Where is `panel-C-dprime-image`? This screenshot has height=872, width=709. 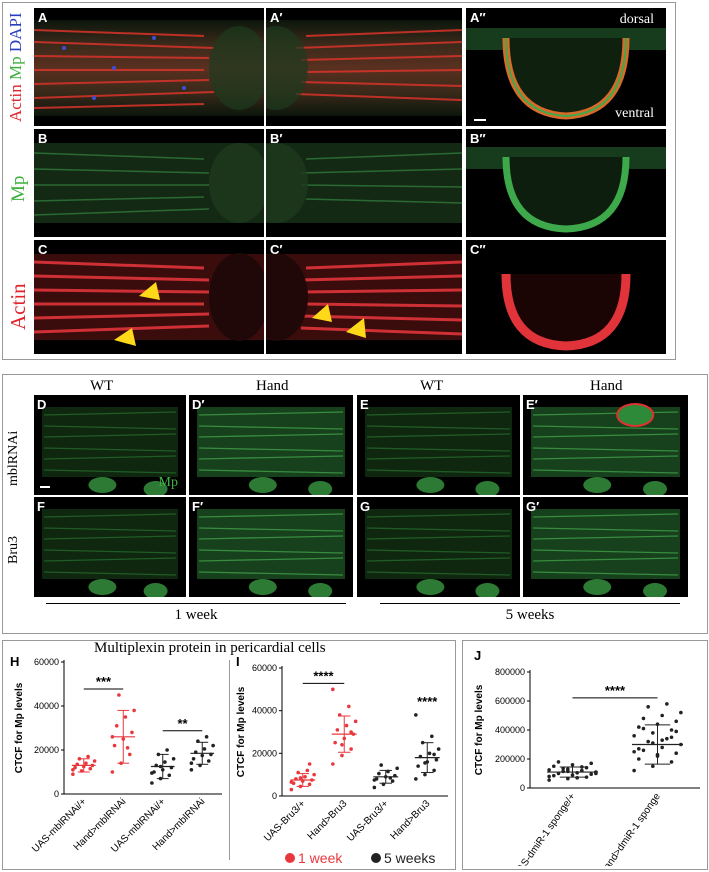 panel-C-dprime-image is located at coordinates (566, 312).